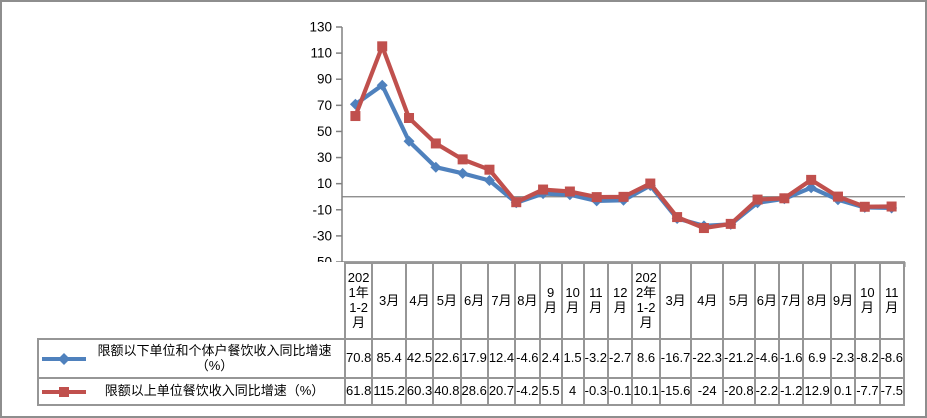  Describe the element at coordinates (620, 358) in the screenshot. I see `series1-value-cell-10: -2.7` at that location.